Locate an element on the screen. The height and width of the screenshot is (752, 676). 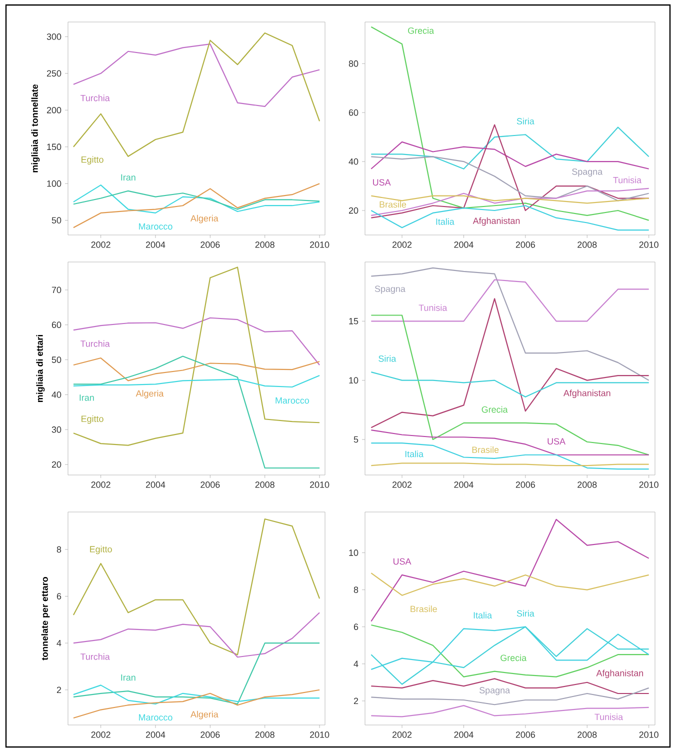
series-label: USA is located at coordinates (382, 182).